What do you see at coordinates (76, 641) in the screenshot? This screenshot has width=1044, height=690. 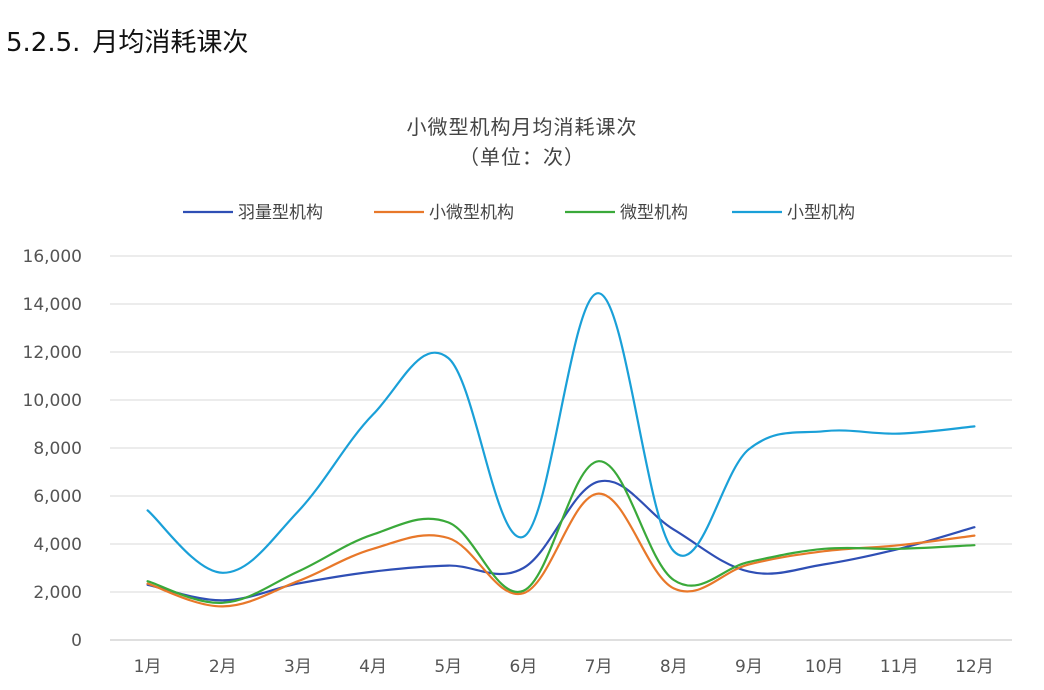 I see `y-tick-label: 0` at bounding box center [76, 641].